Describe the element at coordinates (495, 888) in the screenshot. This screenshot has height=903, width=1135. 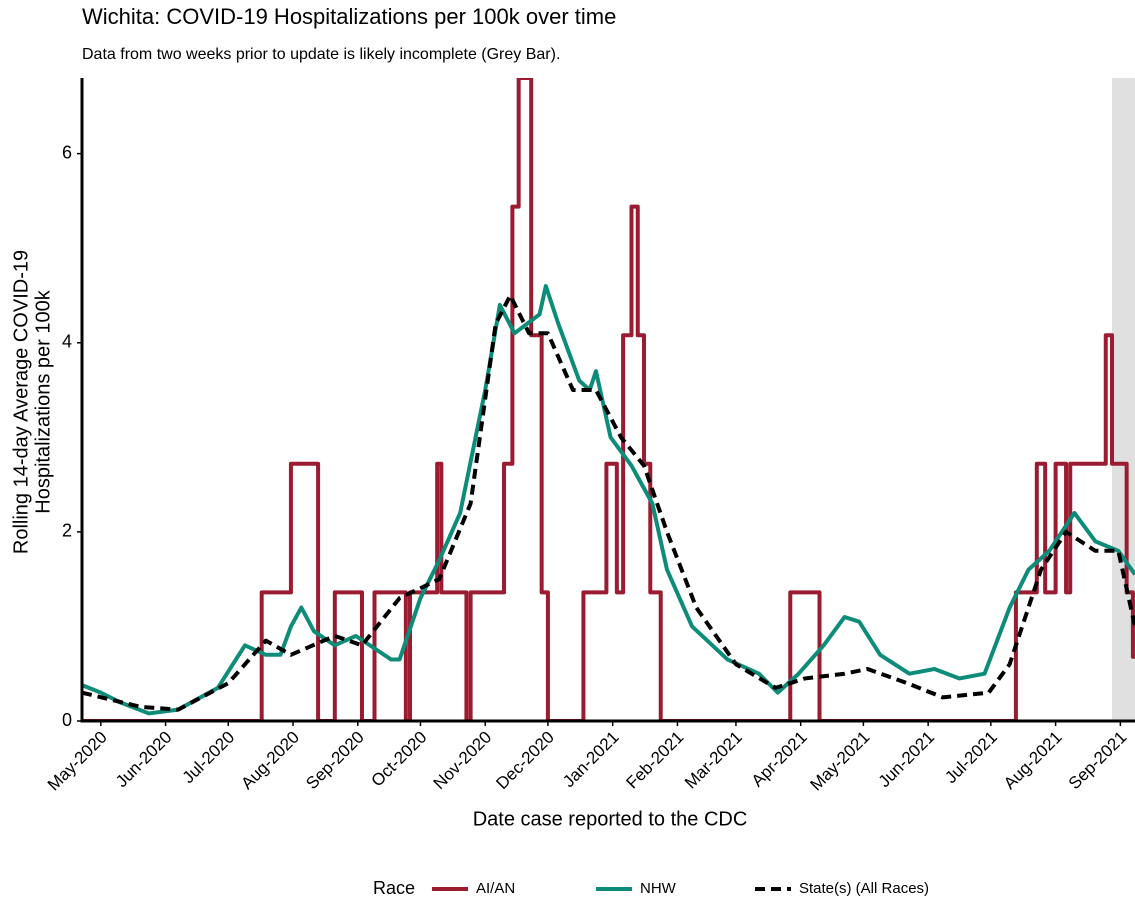
I see `legend-label: AI/AN` at that location.